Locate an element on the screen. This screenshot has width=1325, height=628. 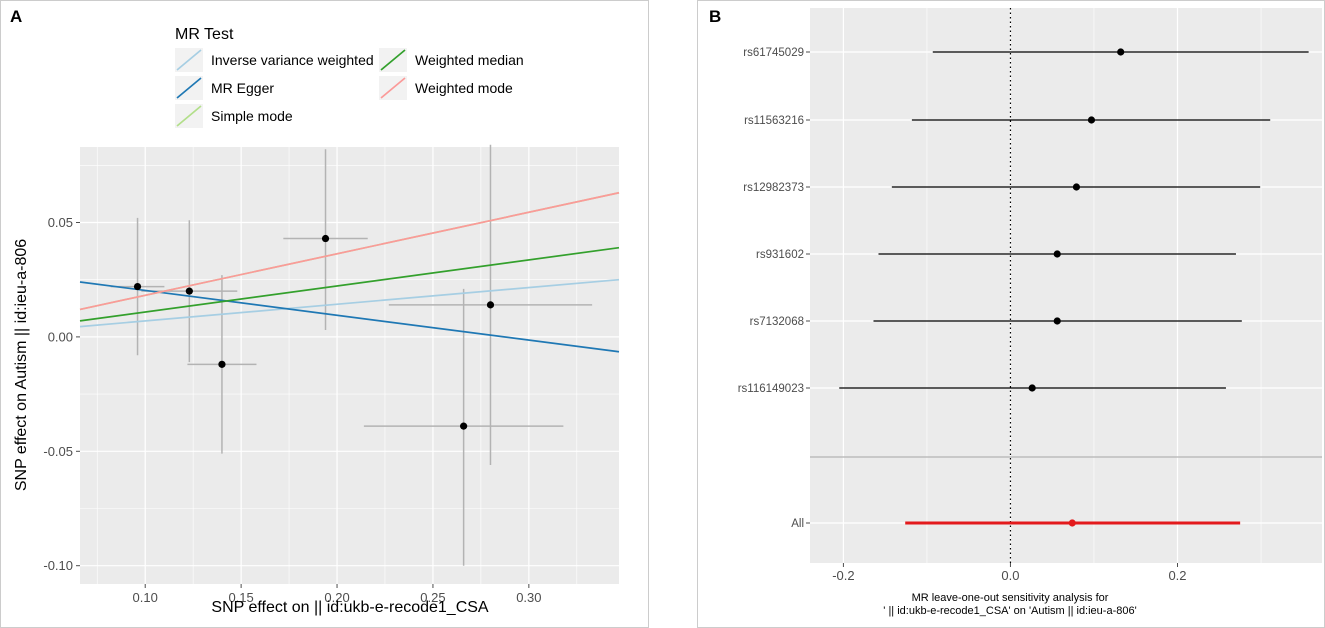
snp-label: rs931602 is located at coordinates (780, 255).